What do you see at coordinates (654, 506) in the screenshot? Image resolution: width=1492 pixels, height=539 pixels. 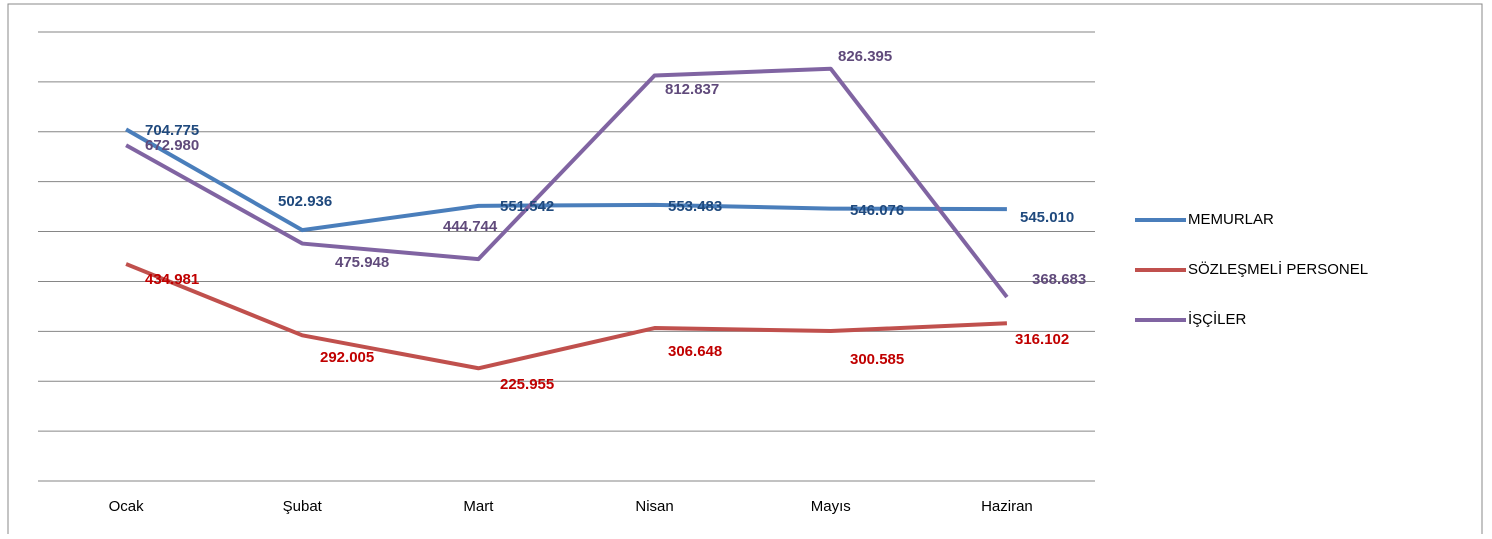 I see `x-tick-label: Nisan` at bounding box center [654, 506].